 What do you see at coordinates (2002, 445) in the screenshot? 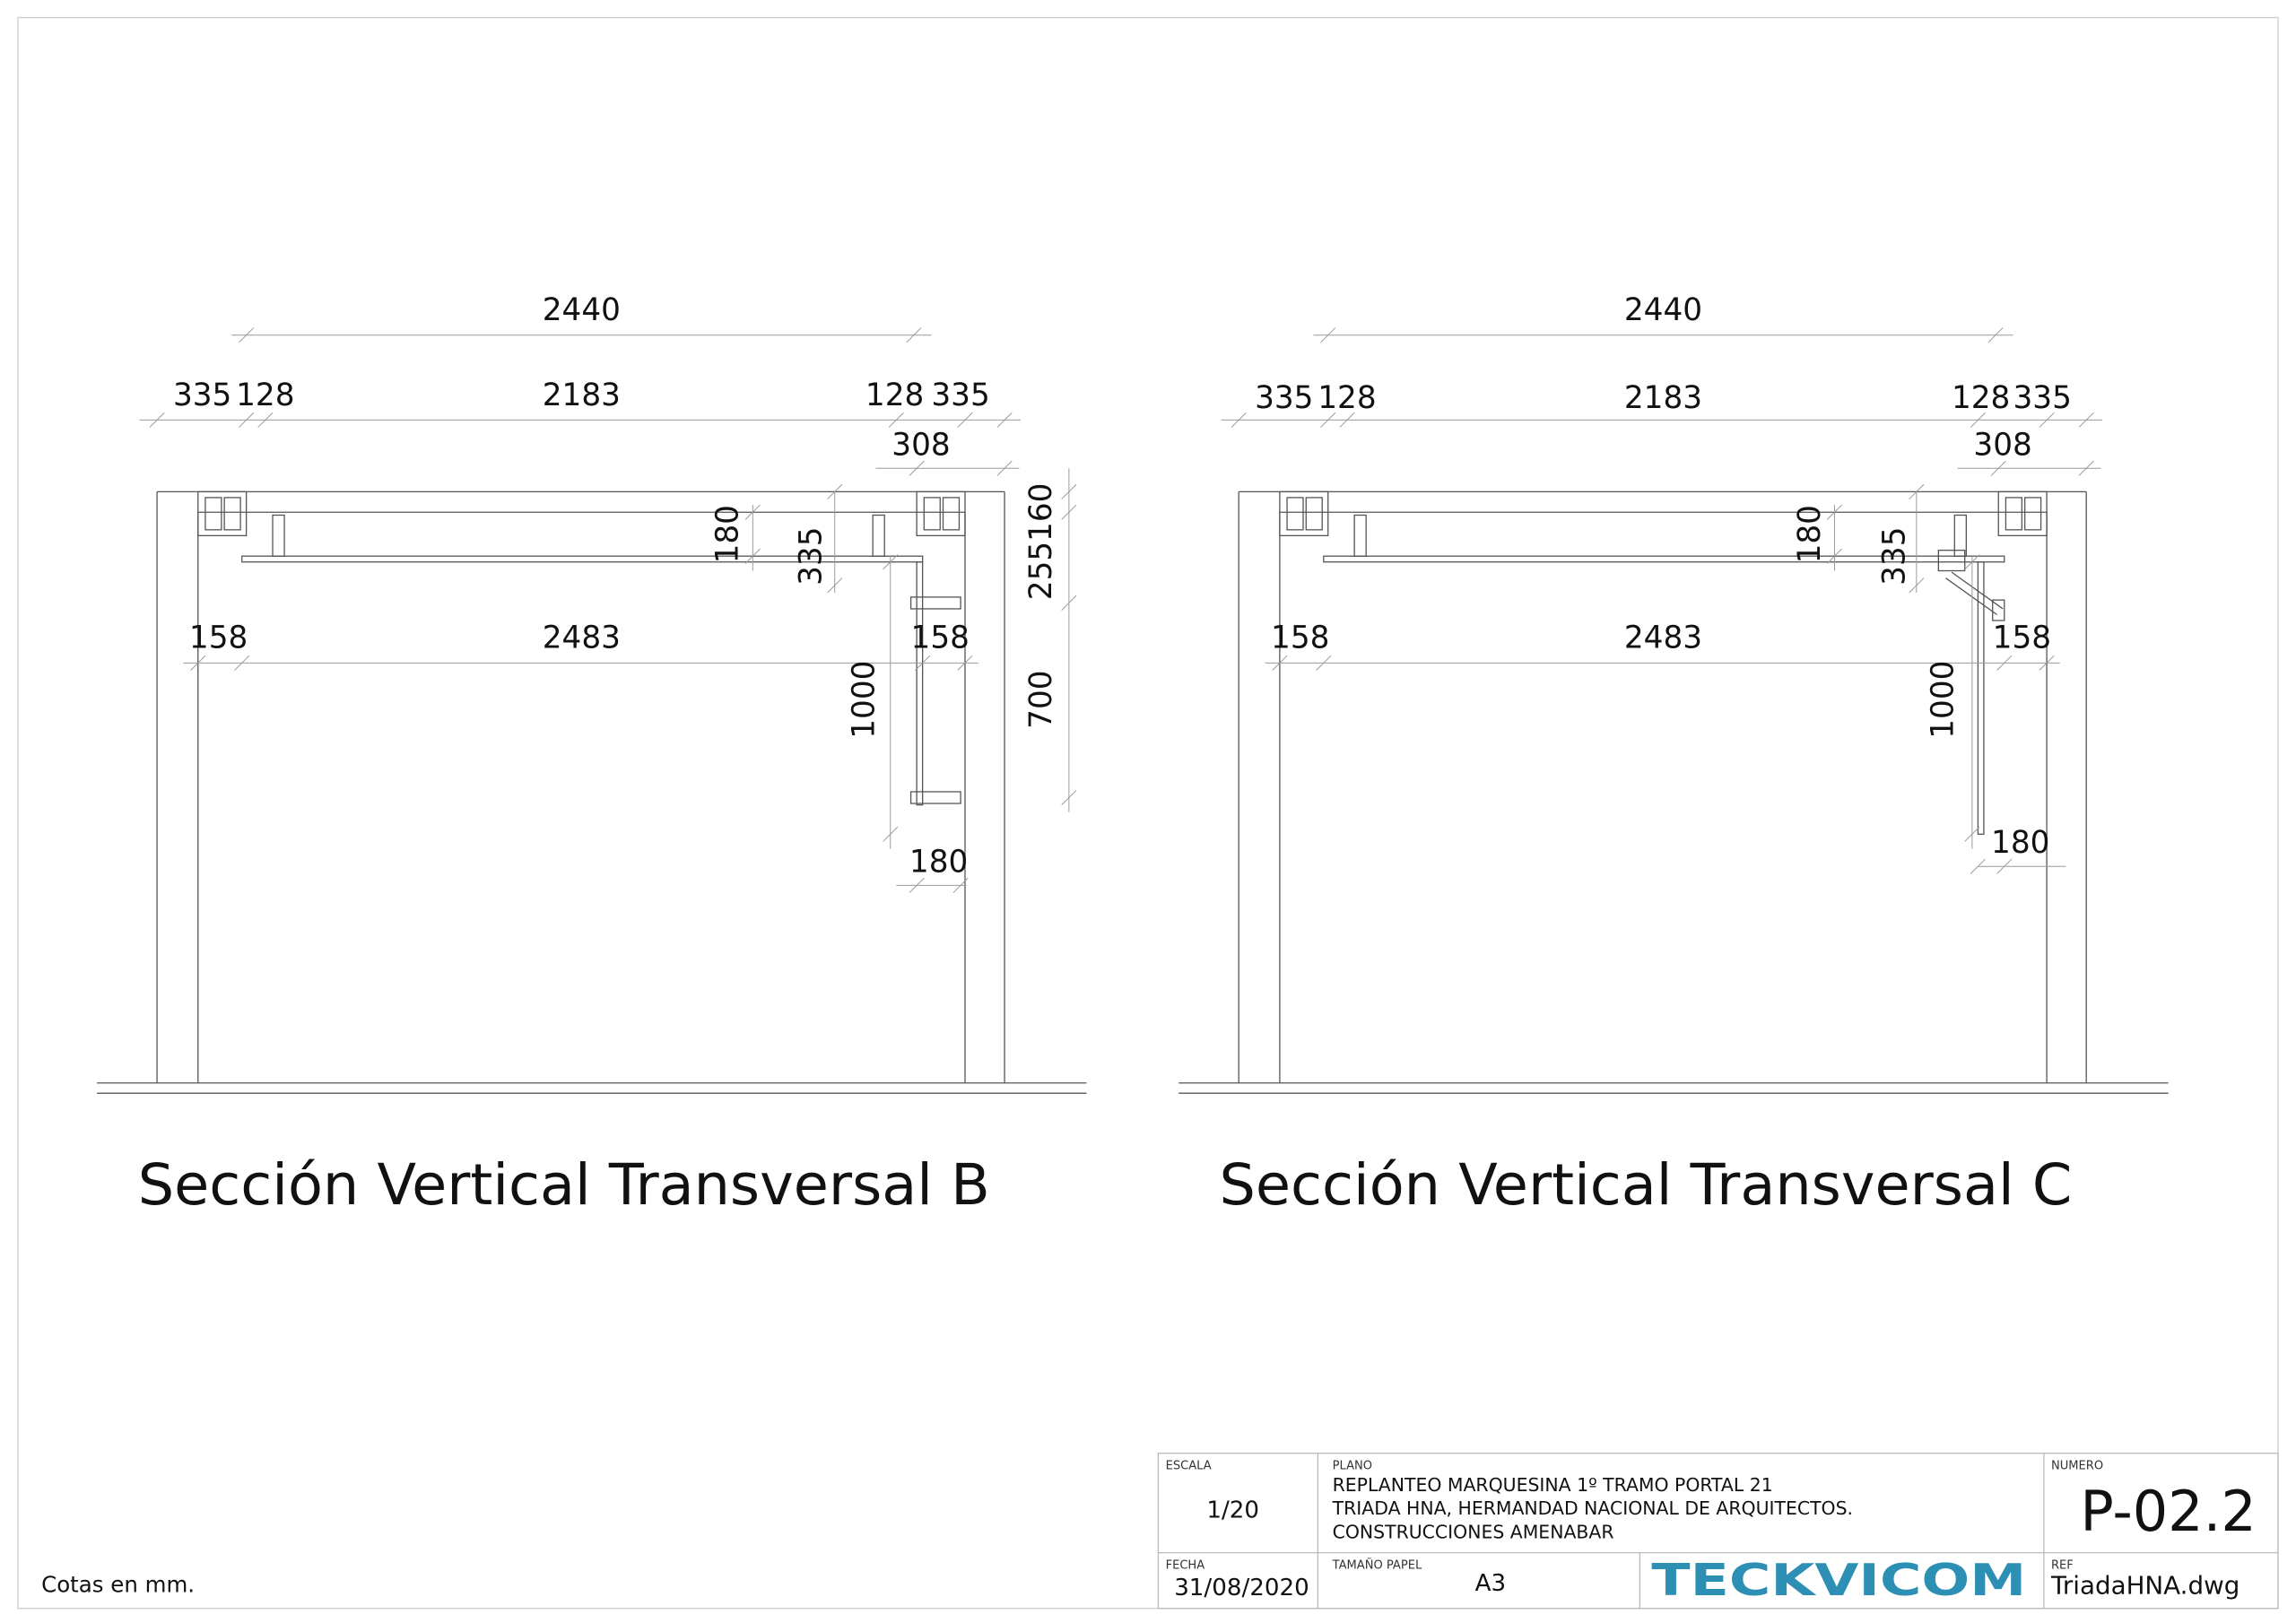
I see `dimension-label: 308` at bounding box center [2002, 445].